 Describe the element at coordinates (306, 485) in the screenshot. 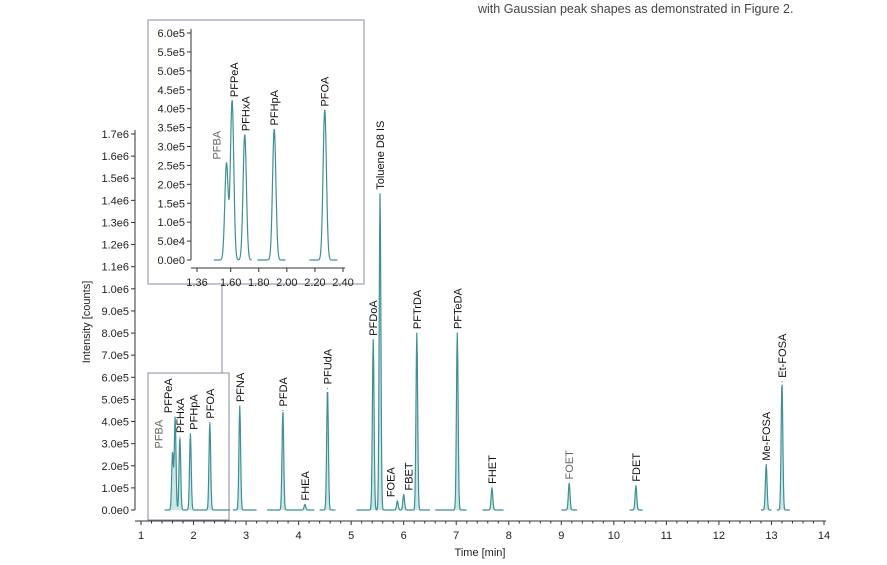

I see `peak-label: FHEA` at that location.